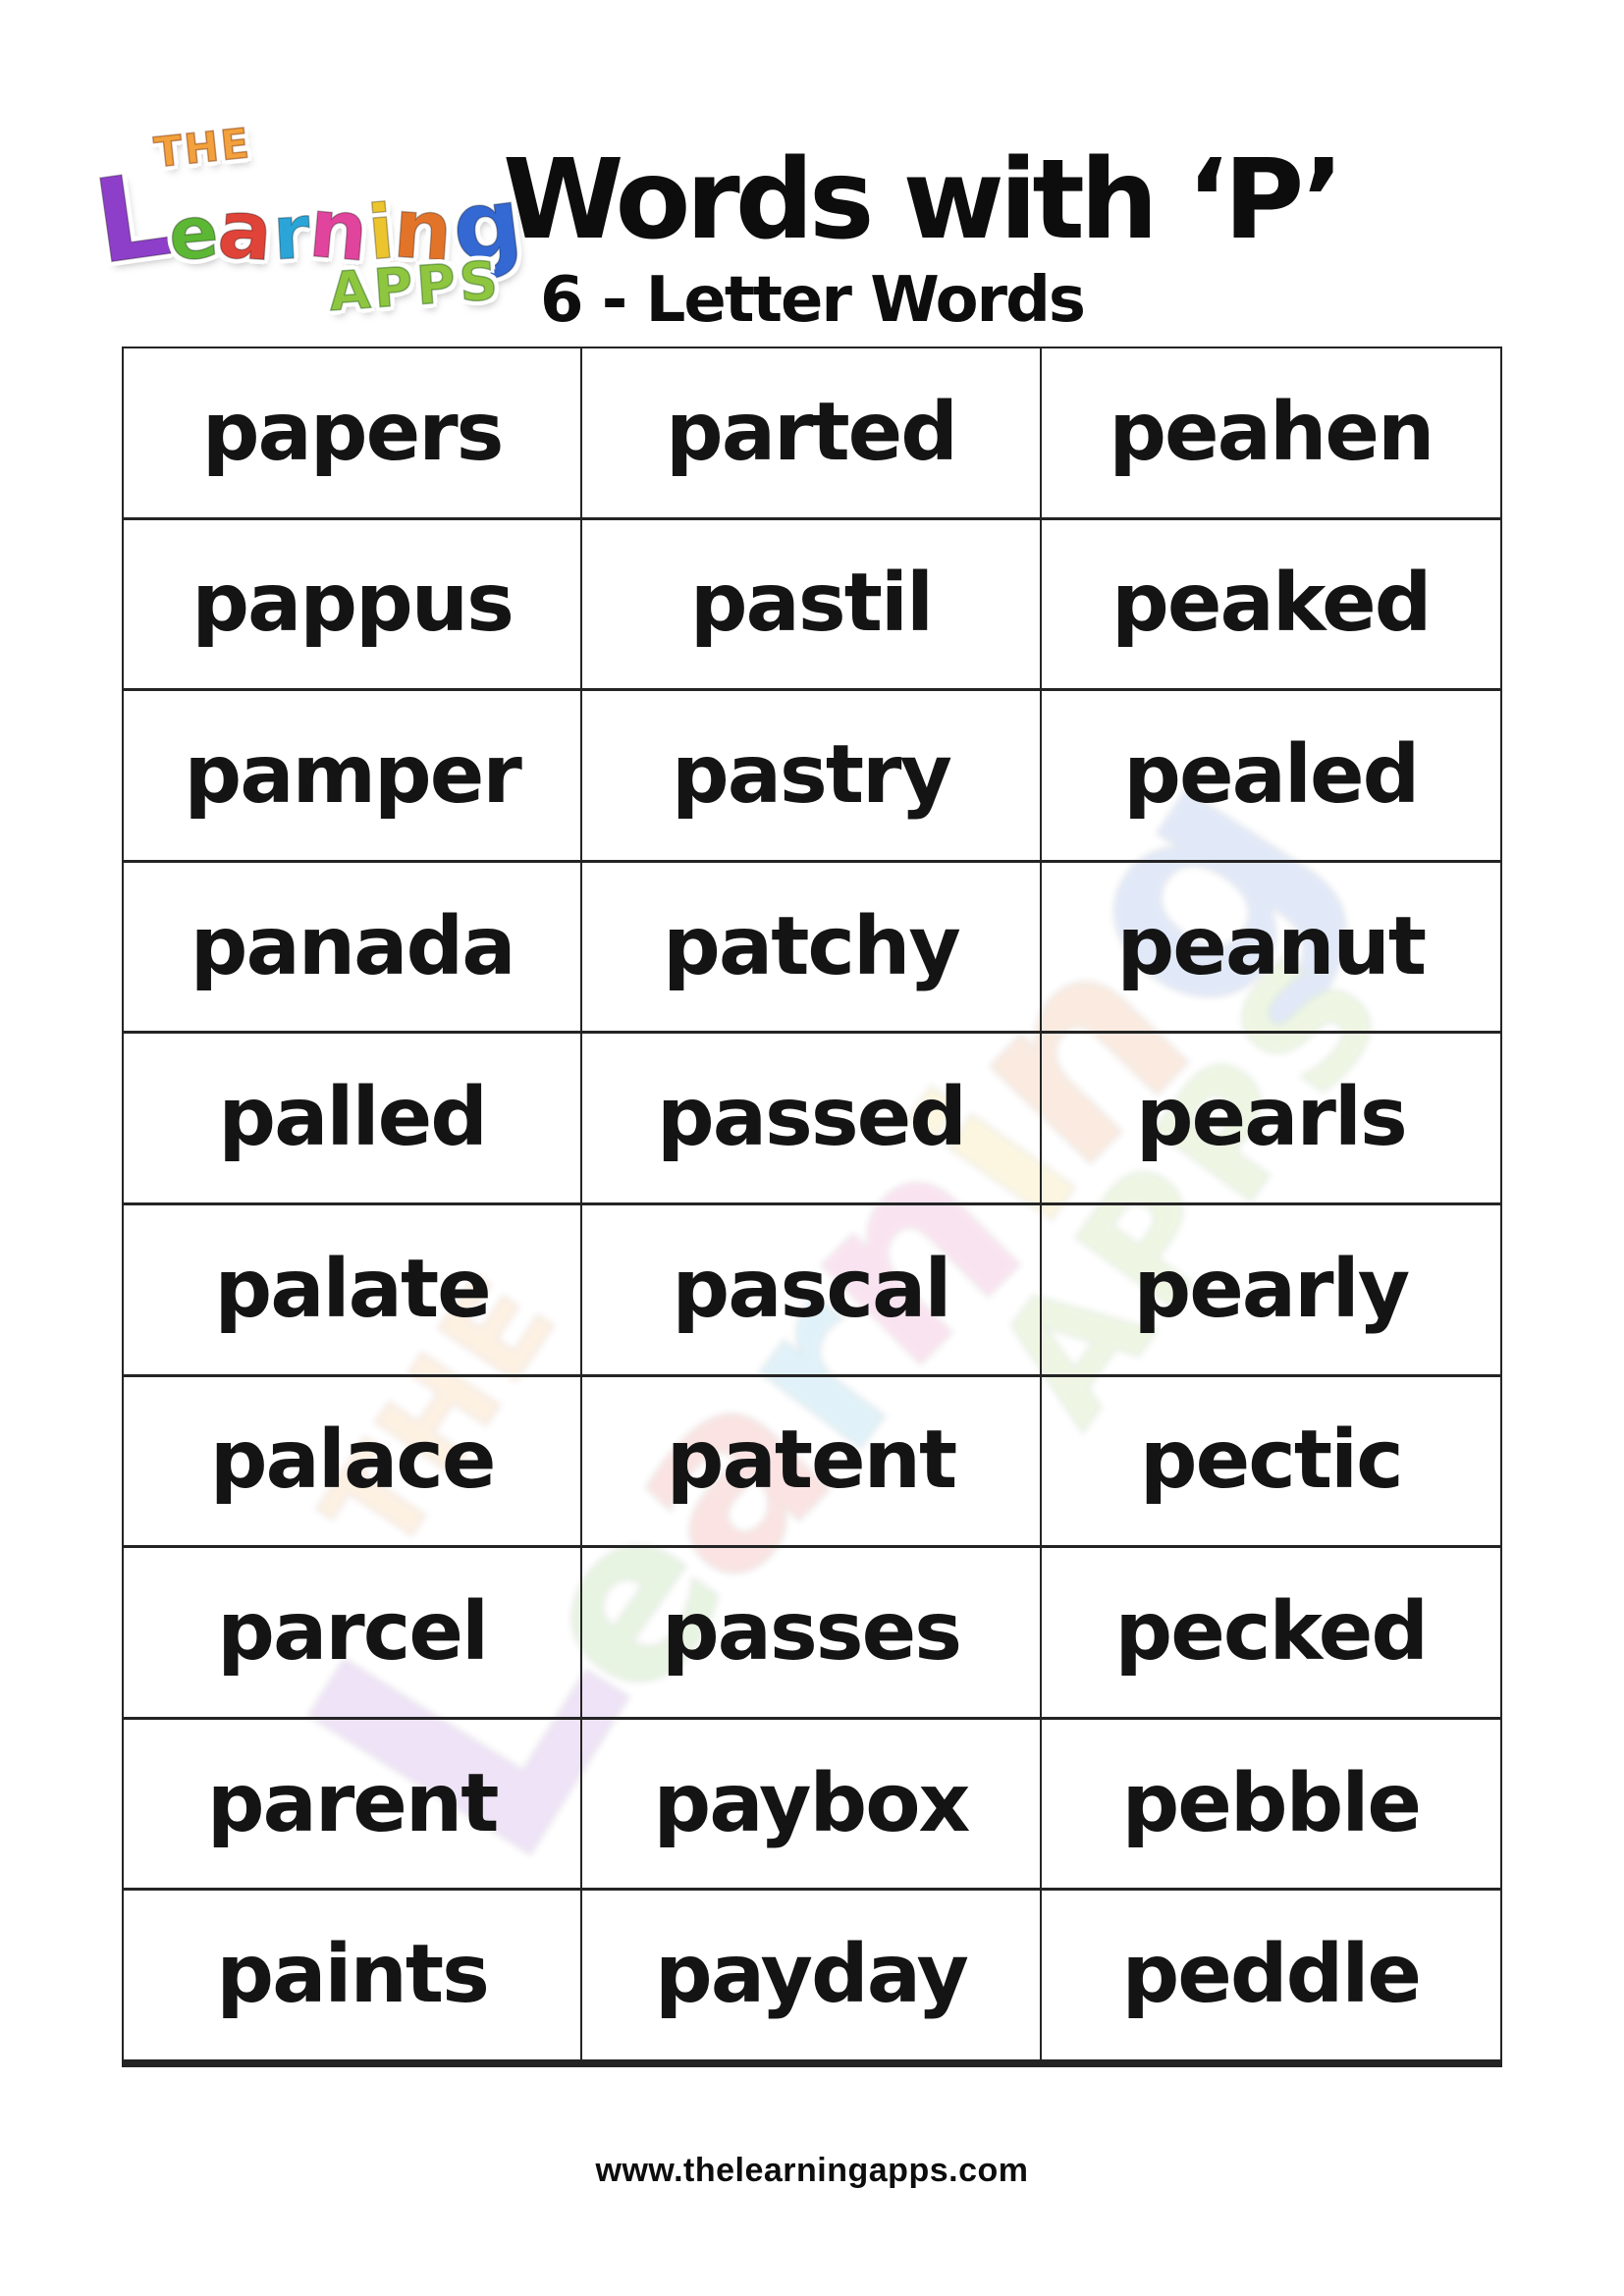 The width and height of the screenshot is (1624, 2296). Describe the element at coordinates (923, 200) in the screenshot. I see `page-title: Words with ‘P’` at that location.